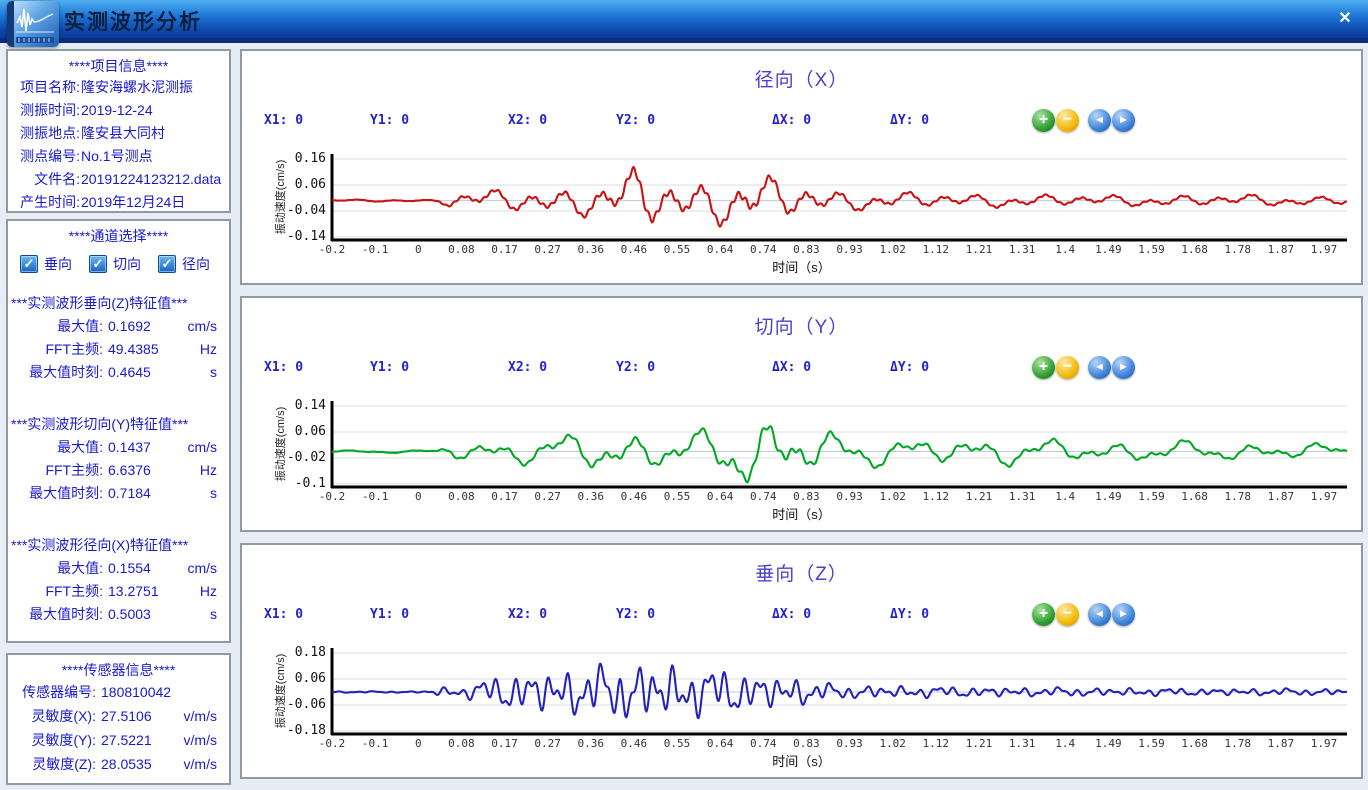  Describe the element at coordinates (196, 264) in the screenshot. I see `channel-checkbox-label: 径向` at that location.